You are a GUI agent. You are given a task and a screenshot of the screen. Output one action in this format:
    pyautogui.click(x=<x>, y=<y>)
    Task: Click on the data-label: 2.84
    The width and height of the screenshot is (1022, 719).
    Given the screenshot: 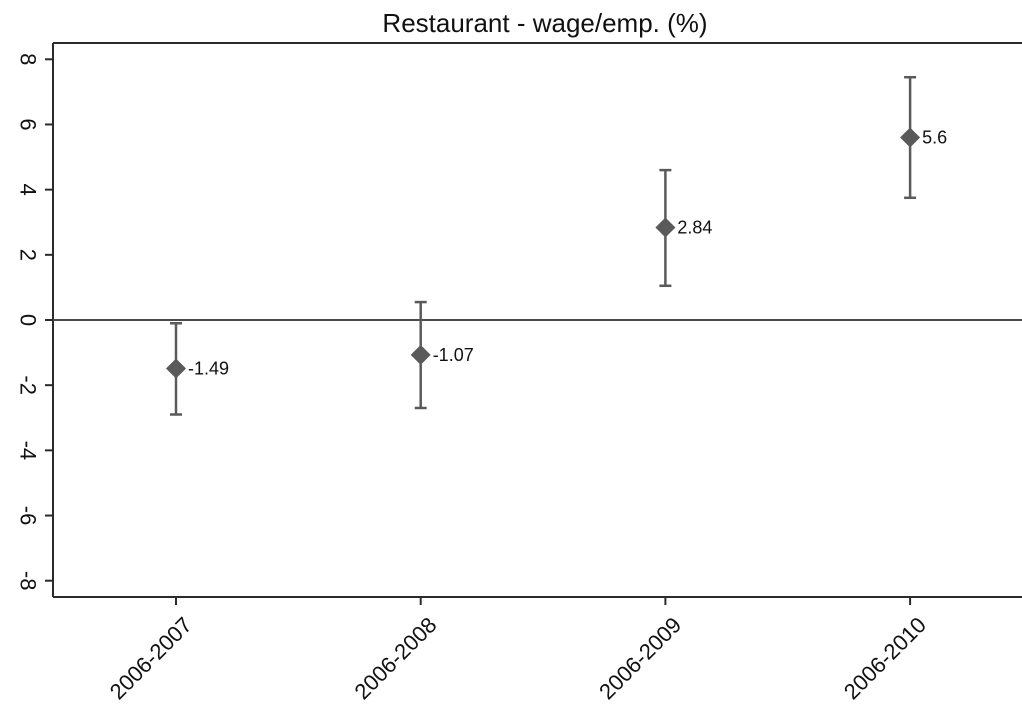 What is the action you would take?
    pyautogui.click(x=694, y=227)
    